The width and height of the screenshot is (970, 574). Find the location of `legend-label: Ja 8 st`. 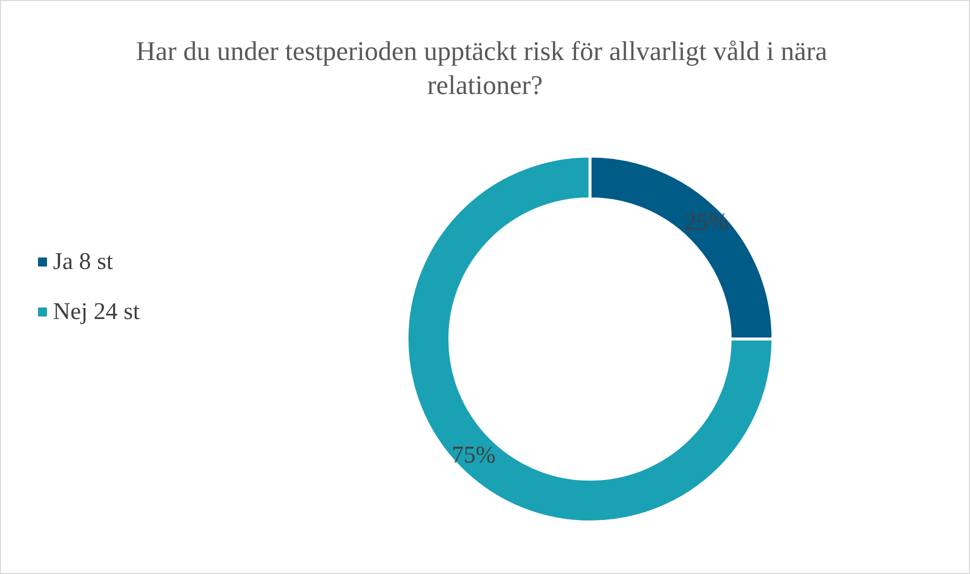

legend-label: Ja 8 st is located at coordinates (83, 262).